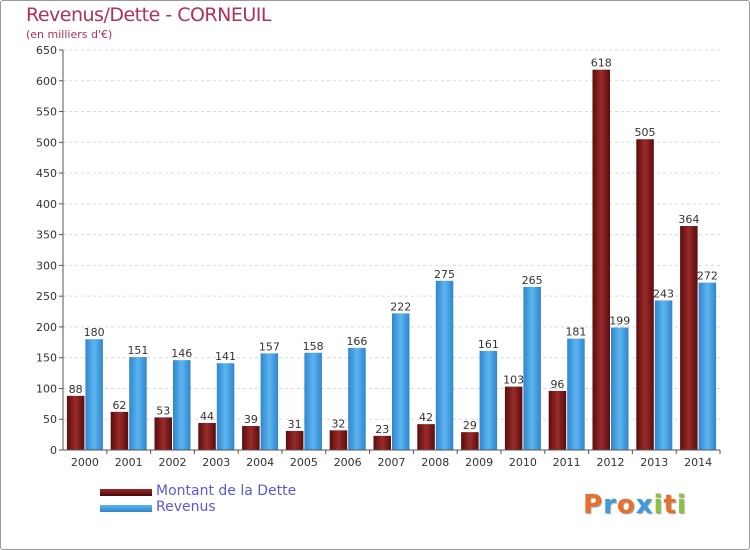  I want to click on data-label-debt: 364, so click(688, 219).